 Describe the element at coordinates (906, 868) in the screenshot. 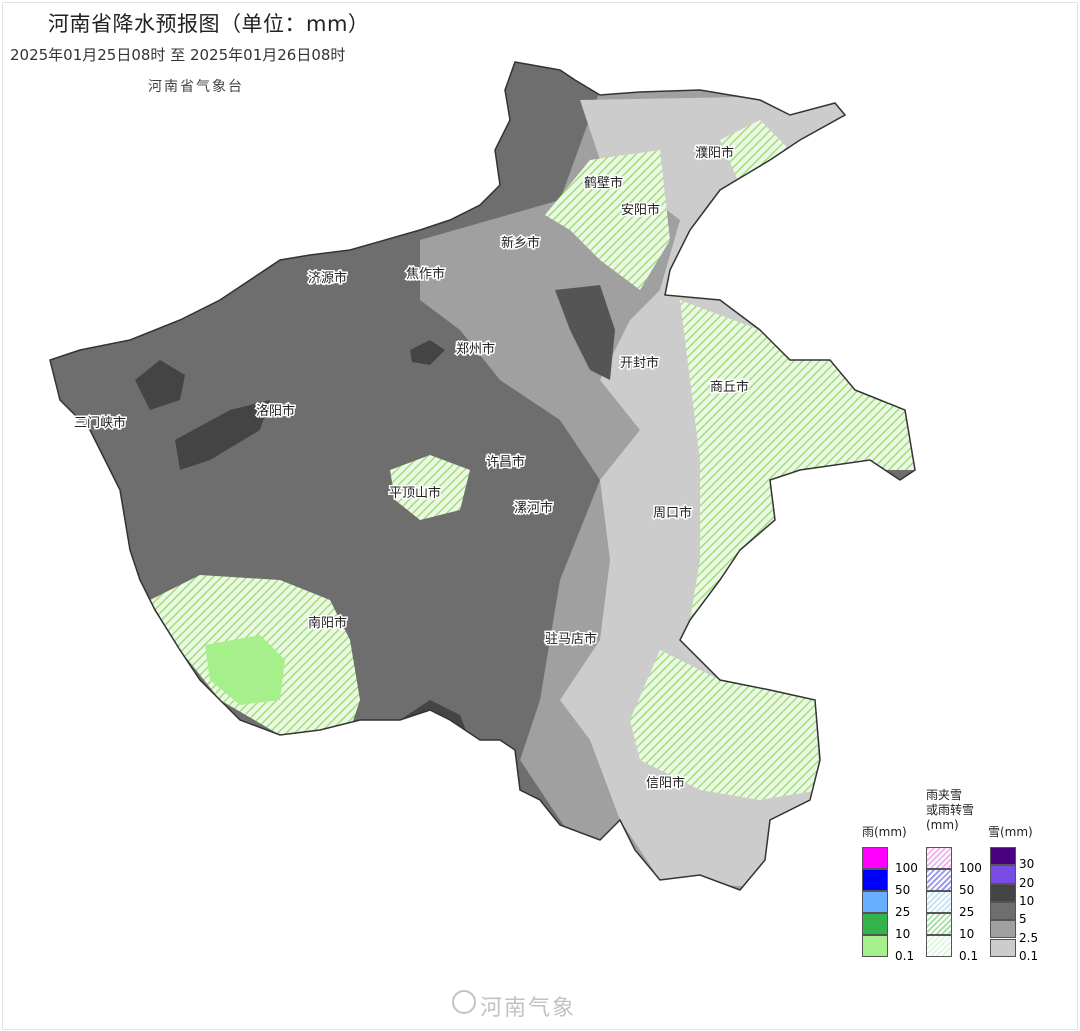

I see `rain-level-label: 100` at that location.